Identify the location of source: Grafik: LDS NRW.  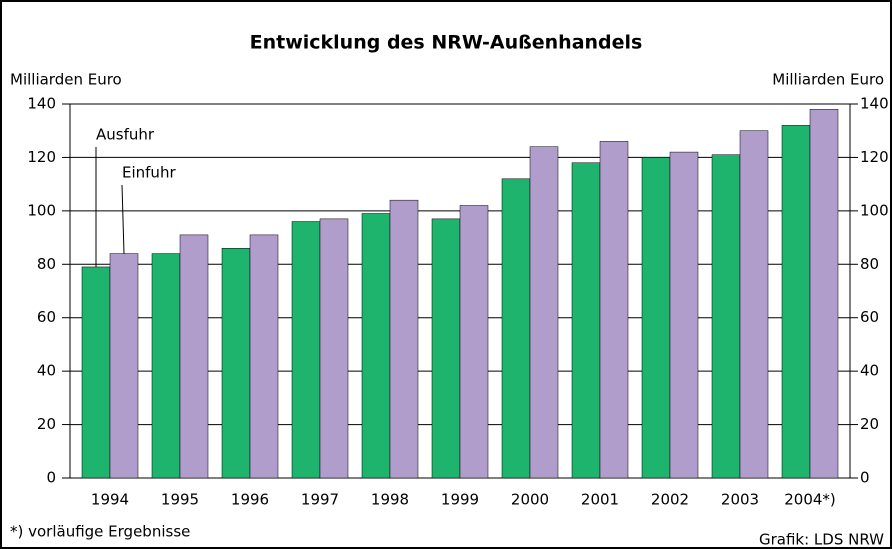
(821, 540).